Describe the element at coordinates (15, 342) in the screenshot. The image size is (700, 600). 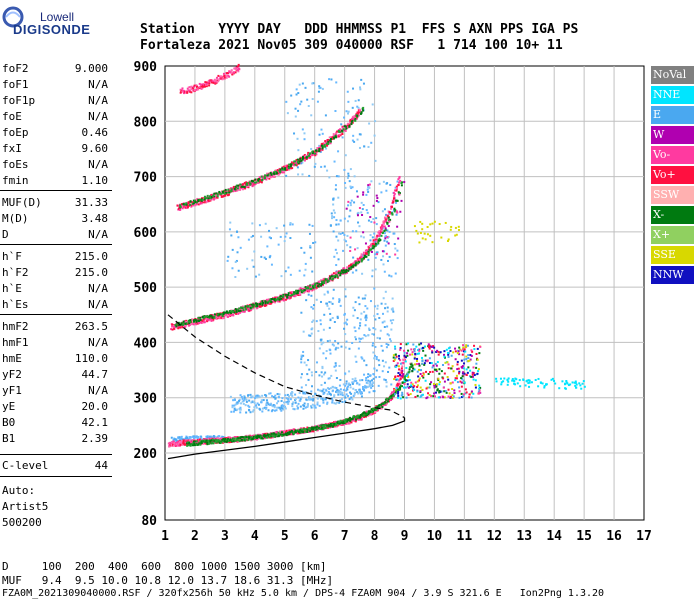
I see `param-name: hmF1` at that location.